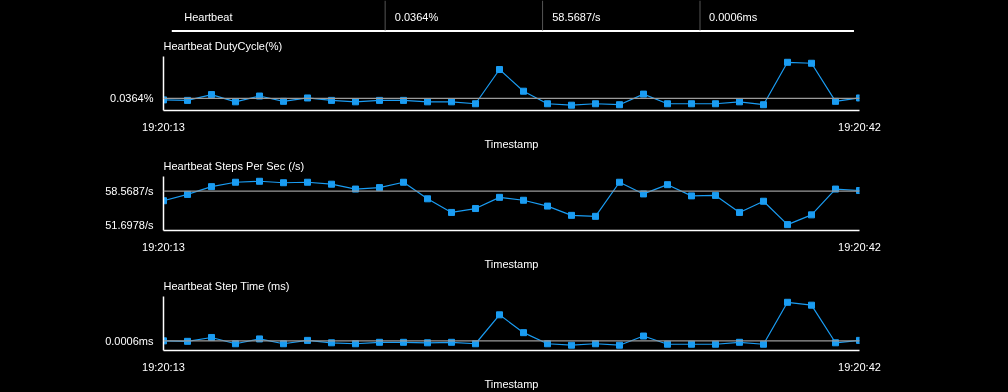  What do you see at coordinates (223, 45) in the screenshot?
I see `chart-title: Heartbeat DutyCycle(%)` at bounding box center [223, 45].